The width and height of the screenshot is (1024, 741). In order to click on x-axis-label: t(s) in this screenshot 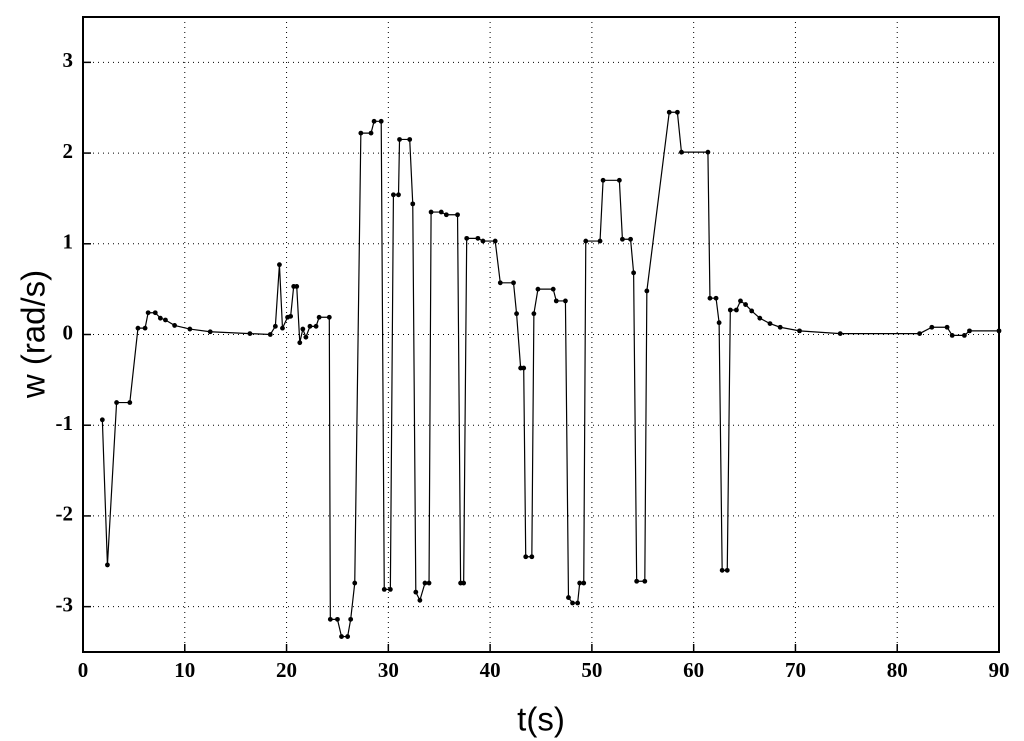, I will do `click(541, 719)`.